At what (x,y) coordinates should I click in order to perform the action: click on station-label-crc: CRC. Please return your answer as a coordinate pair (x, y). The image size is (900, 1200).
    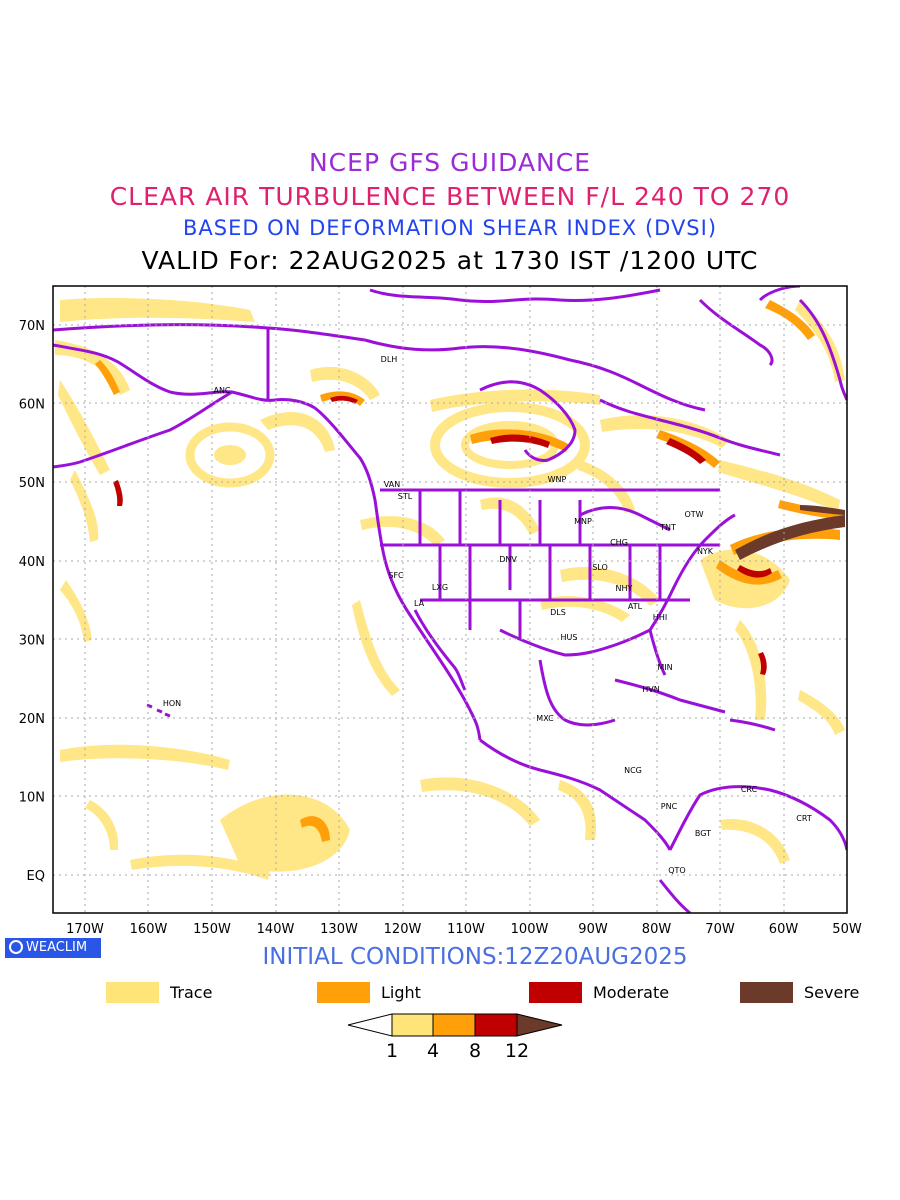
    Looking at the image, I should click on (749, 789).